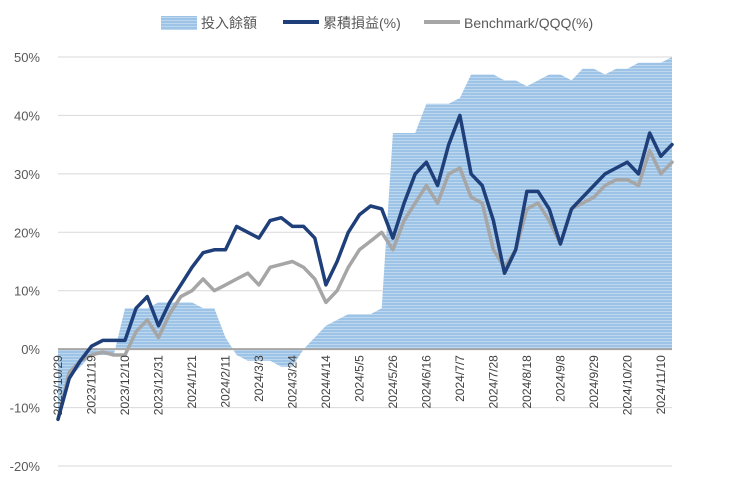  I want to click on legend: 投入餘額 累積損益(%) Benchmark/QQQ(%), so click(377, 23).